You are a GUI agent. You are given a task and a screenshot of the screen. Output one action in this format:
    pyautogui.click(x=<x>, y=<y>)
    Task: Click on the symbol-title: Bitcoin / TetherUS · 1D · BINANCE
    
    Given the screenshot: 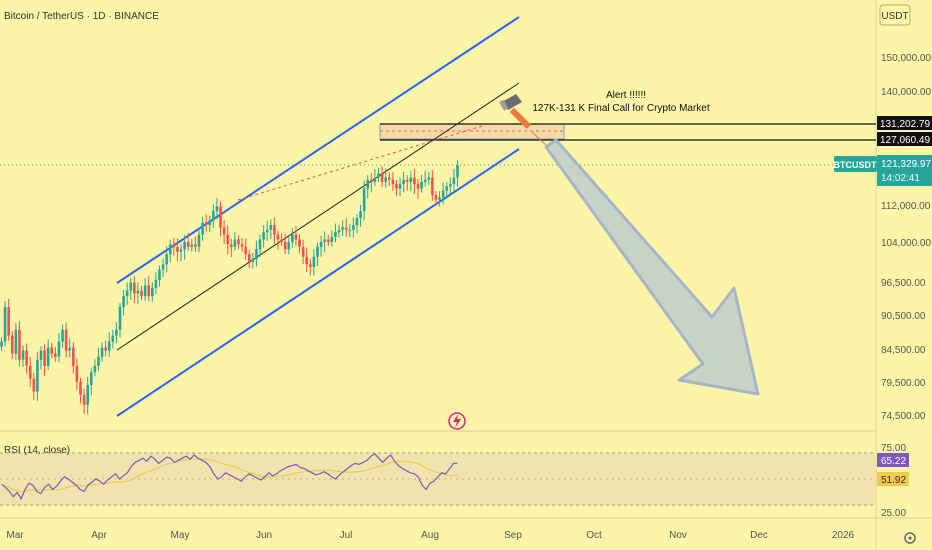 What is the action you would take?
    pyautogui.click(x=81, y=16)
    